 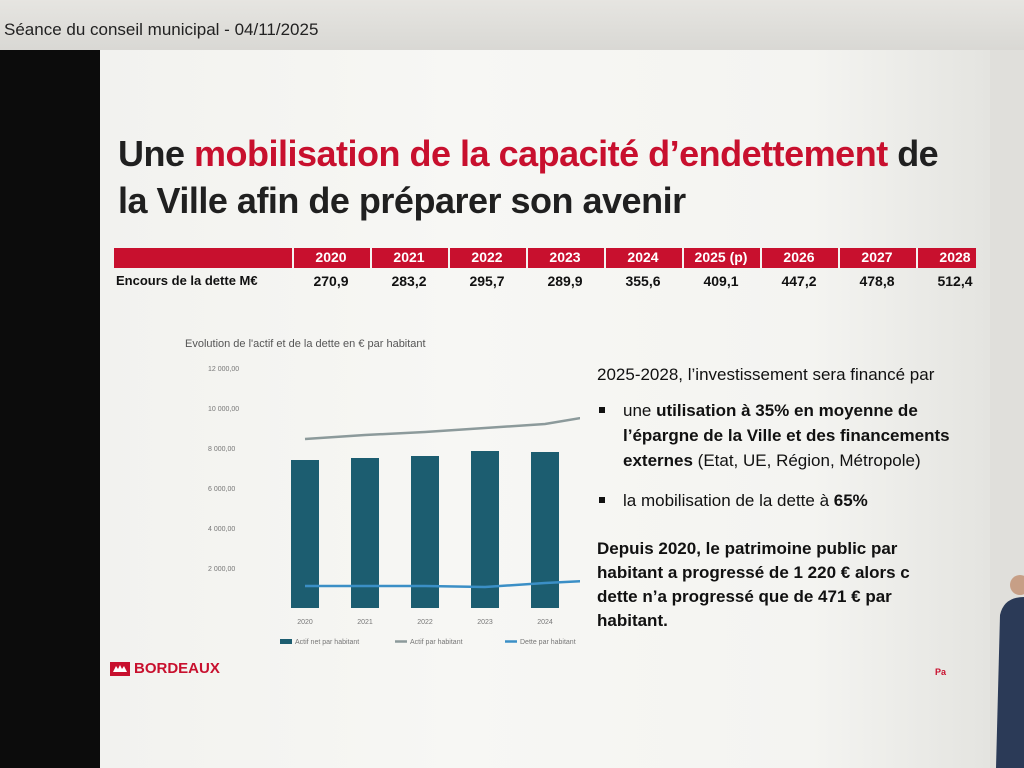 I want to click on bullet2-line: la mobilisation de la dette à 65%, so click(x=745, y=501).